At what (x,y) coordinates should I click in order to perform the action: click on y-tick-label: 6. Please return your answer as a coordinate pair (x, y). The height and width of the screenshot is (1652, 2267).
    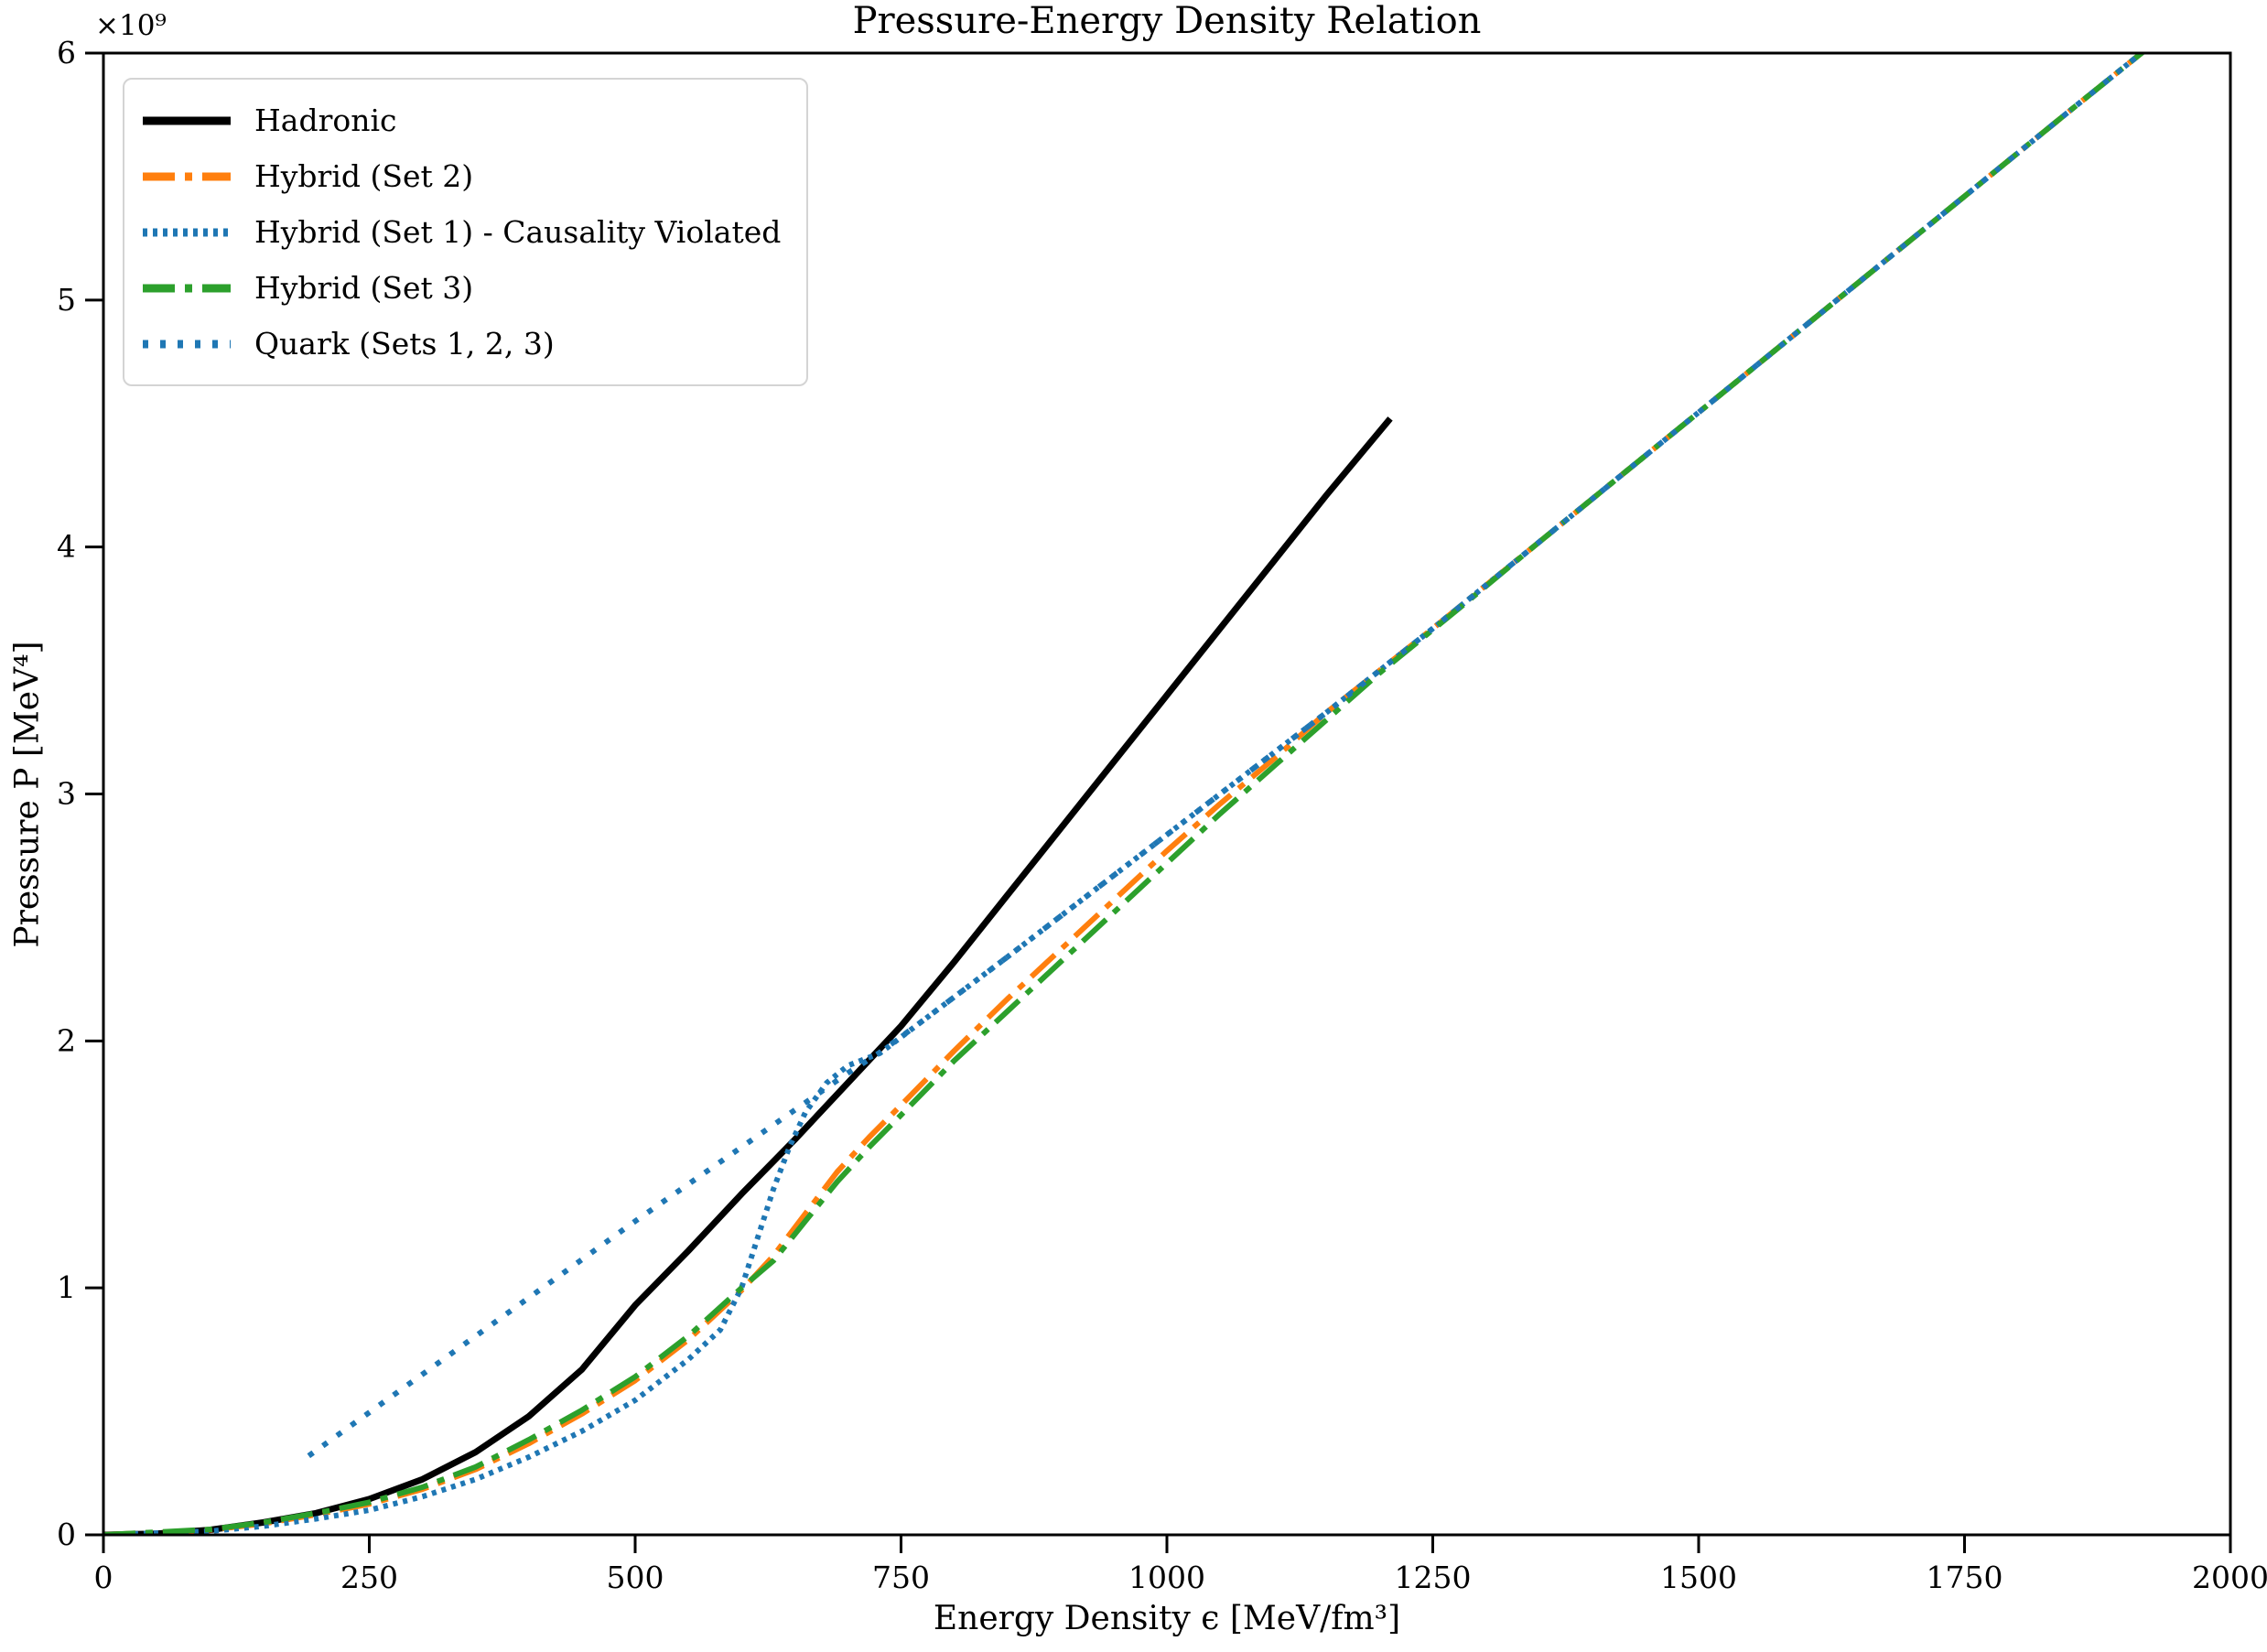
    Looking at the image, I should click on (67, 52).